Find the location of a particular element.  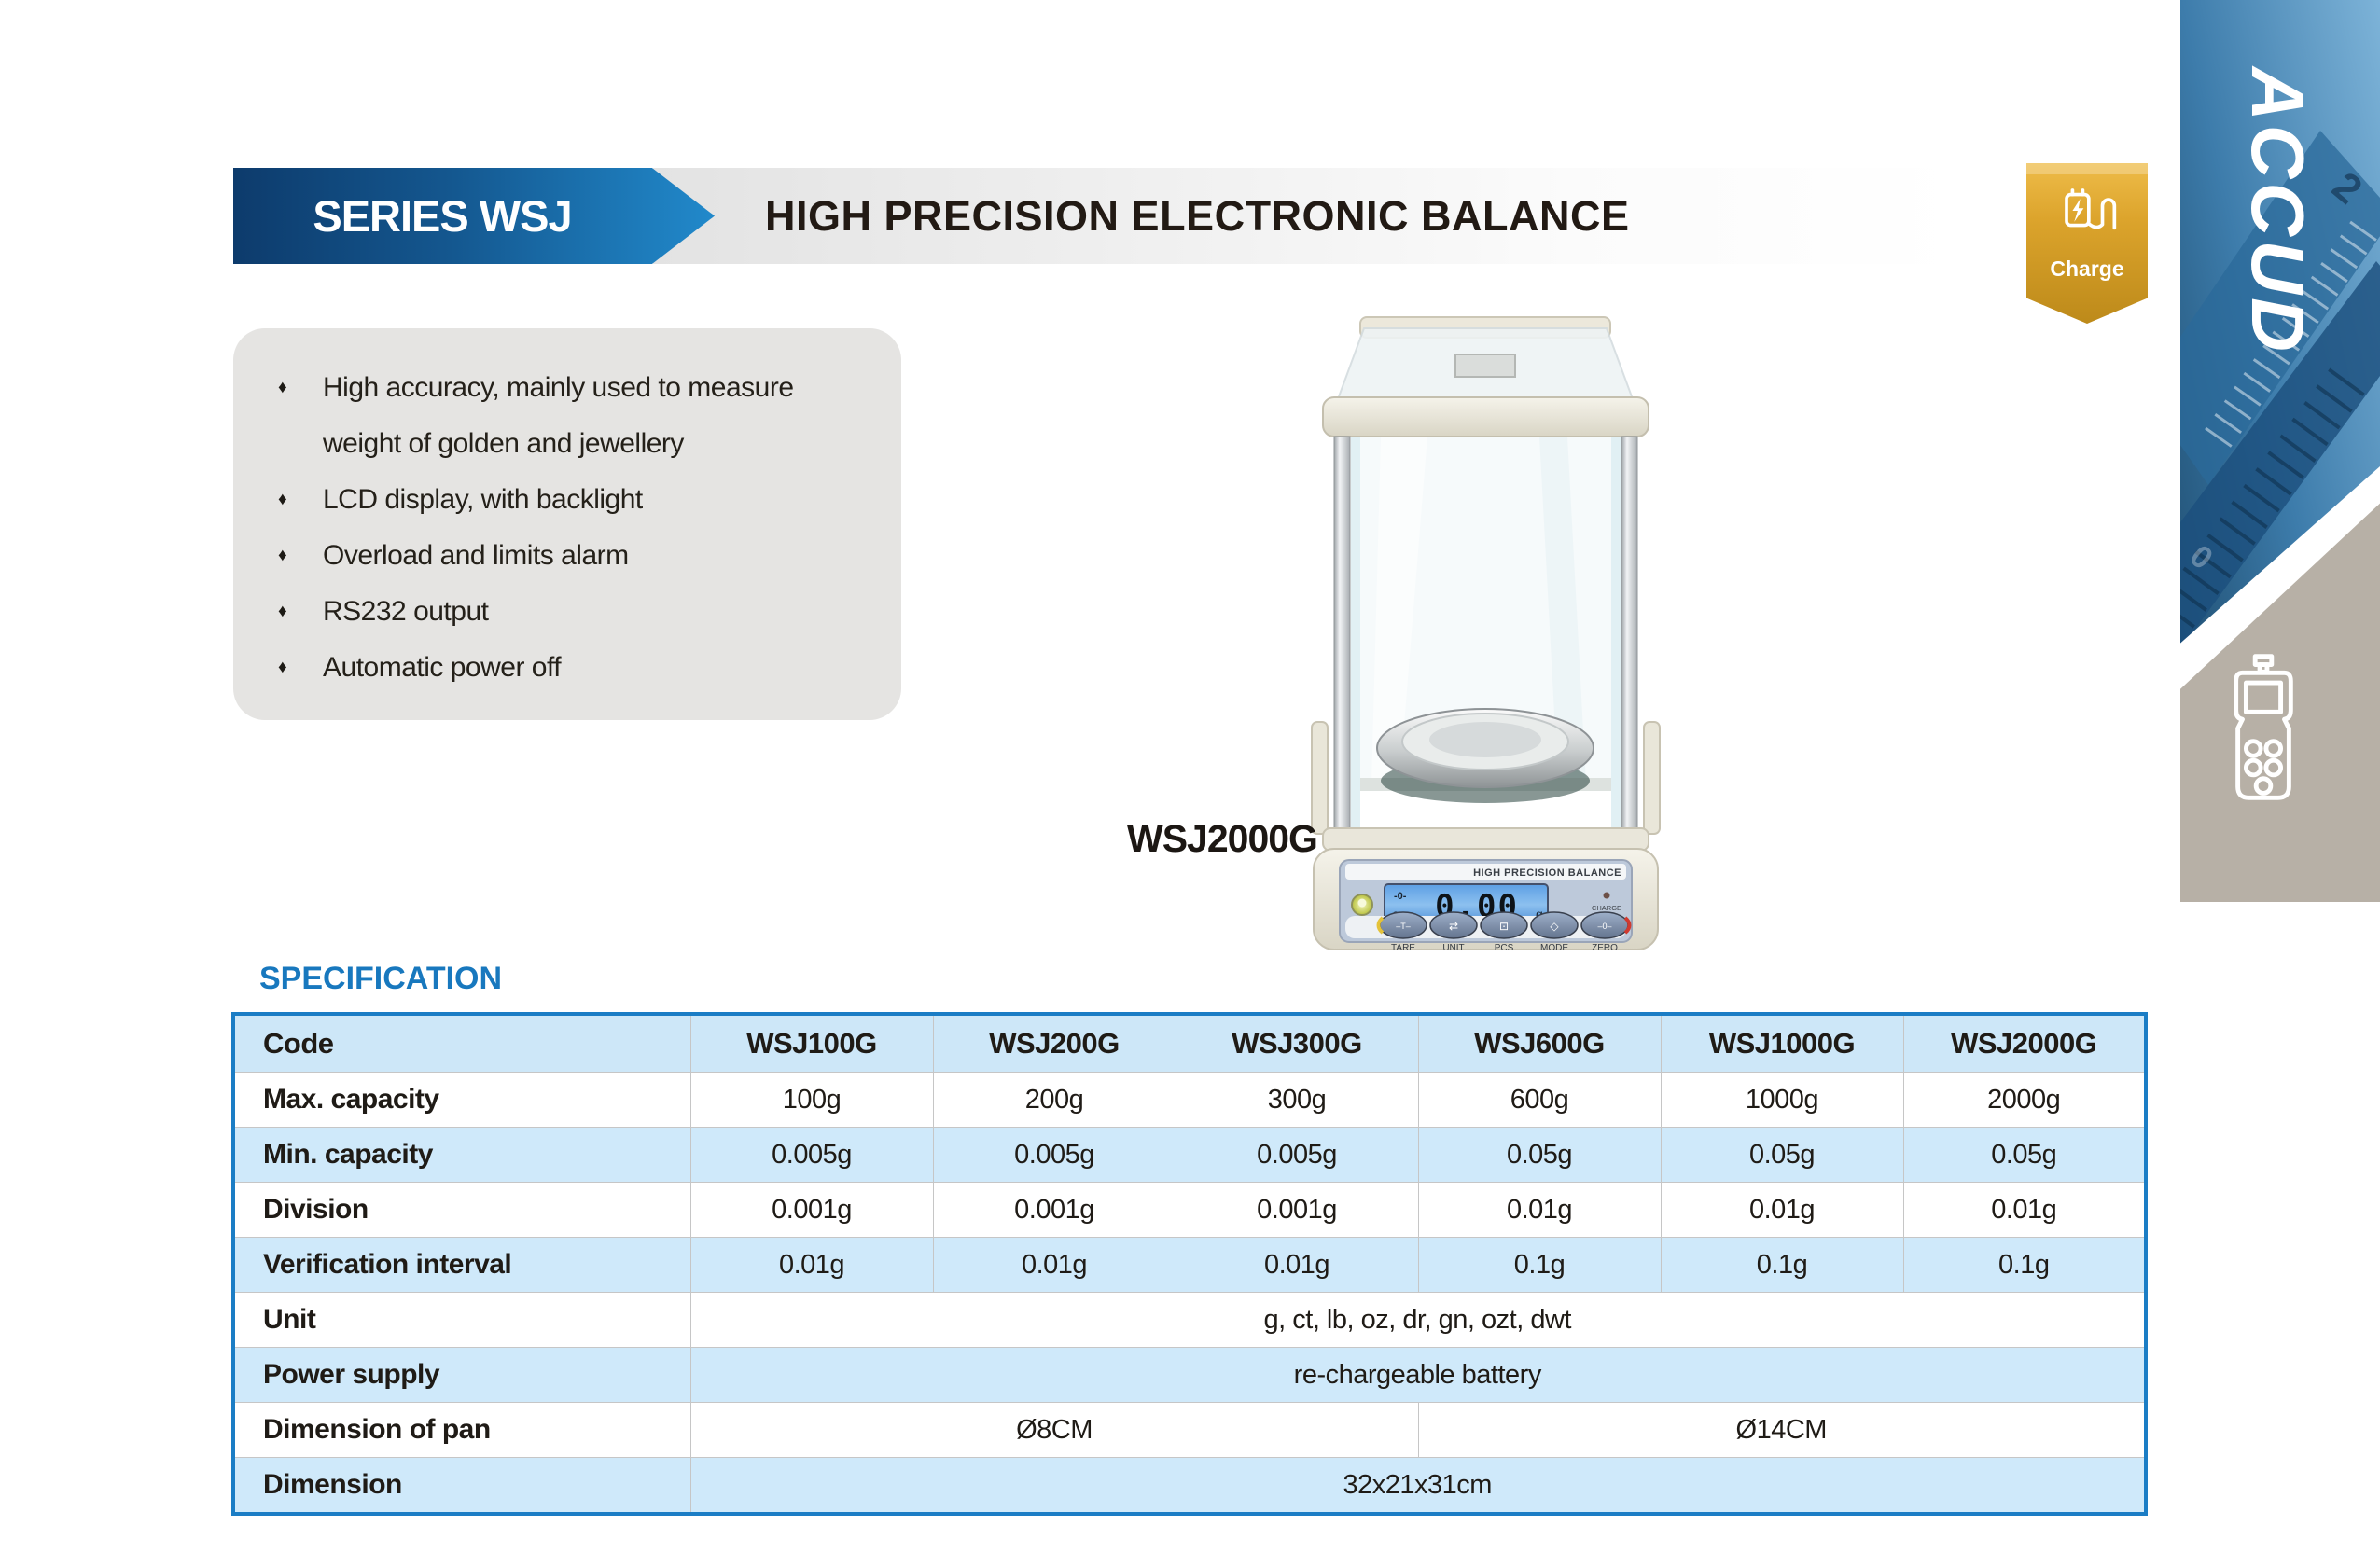

charge-indicator-label: CHARGE is located at coordinates (1606, 908).